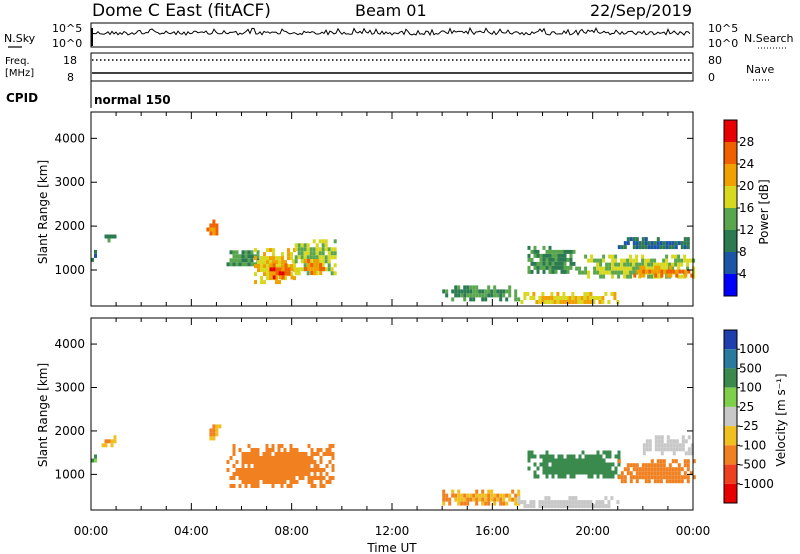 This screenshot has height=554, width=800. Describe the element at coordinates (730, 378) in the screenshot. I see `velocity-colorbar-swatch` at that location.